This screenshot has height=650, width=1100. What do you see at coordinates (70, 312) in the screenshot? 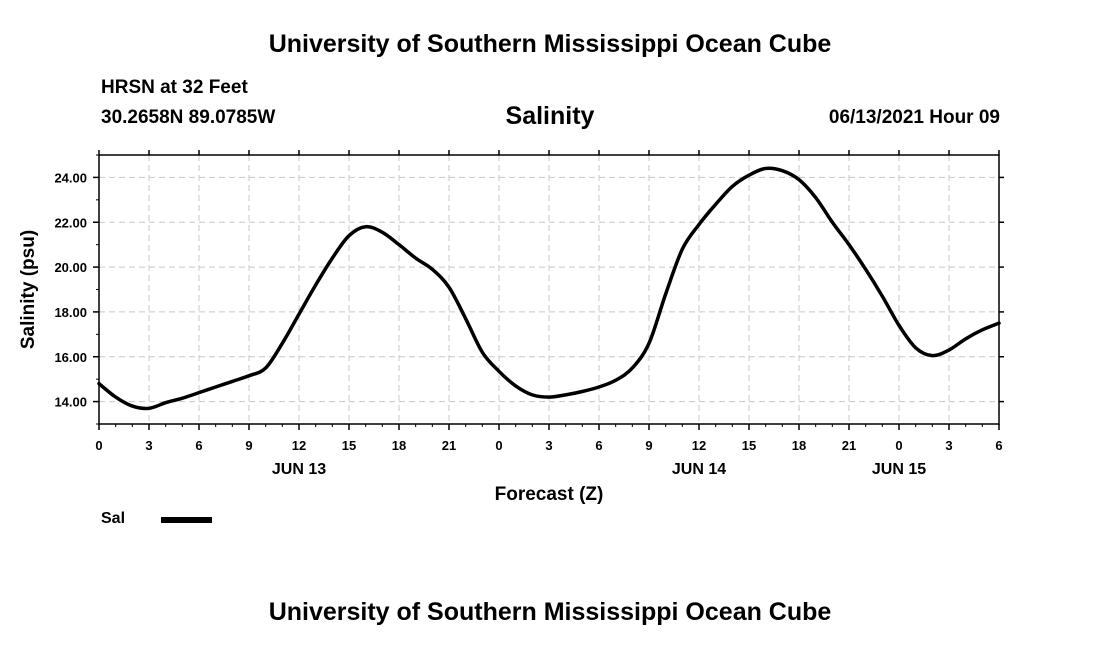
I see `y-tick-label: 18.00` at bounding box center [70, 312].